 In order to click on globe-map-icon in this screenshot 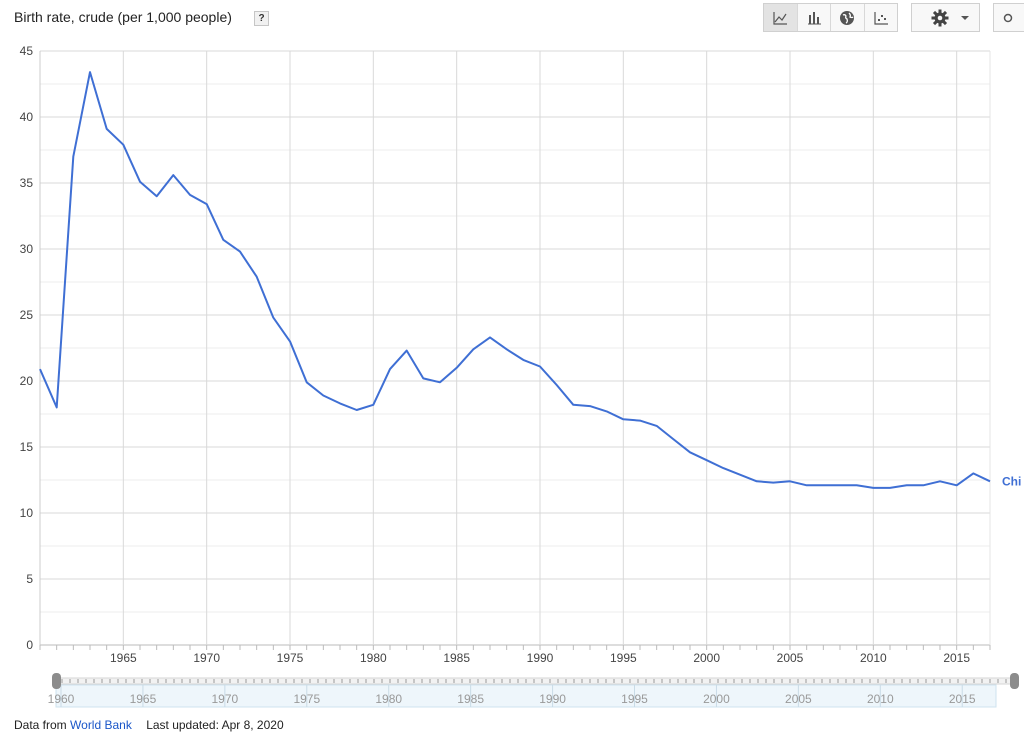, I will do `click(847, 17)`.